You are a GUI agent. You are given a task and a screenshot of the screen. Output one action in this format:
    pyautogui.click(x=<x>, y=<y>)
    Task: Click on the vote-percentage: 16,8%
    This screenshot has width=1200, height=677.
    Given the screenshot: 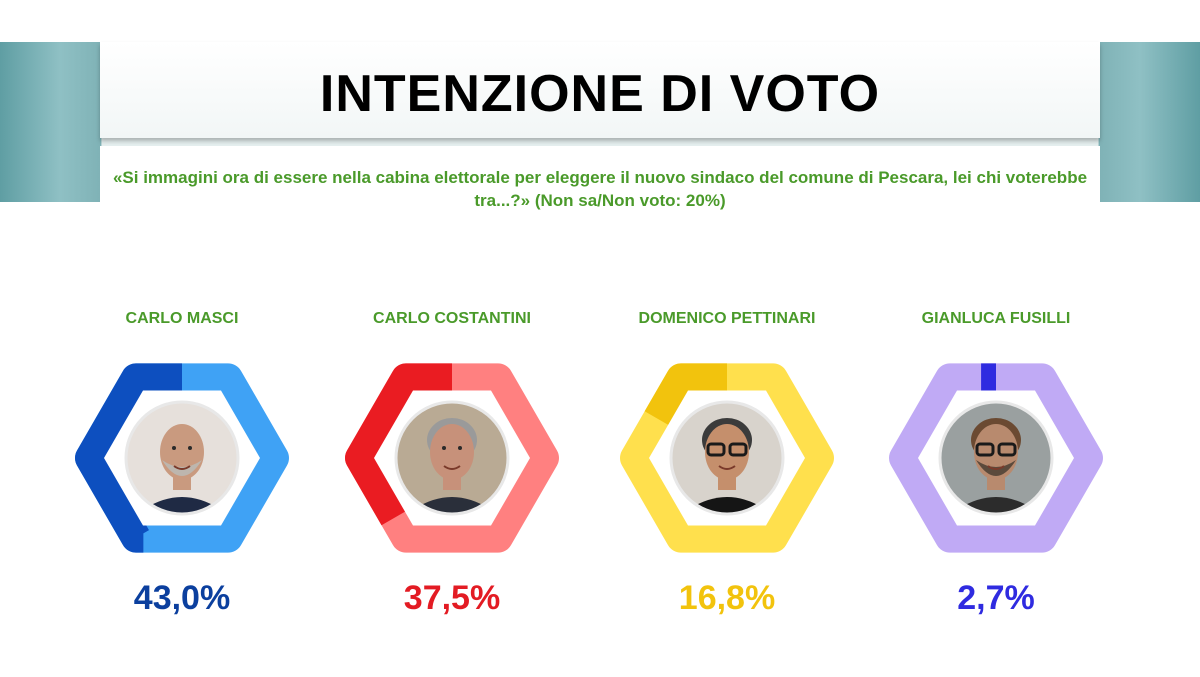 What is the action you would take?
    pyautogui.click(x=727, y=598)
    